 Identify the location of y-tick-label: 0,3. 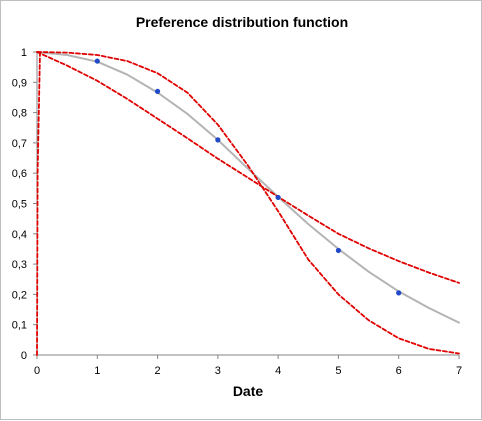
(19, 265).